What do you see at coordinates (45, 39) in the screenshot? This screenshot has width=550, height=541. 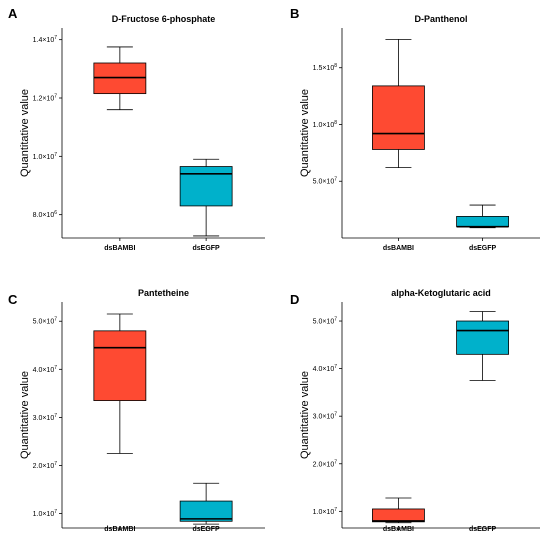 I see `y-tick-label: 1.4×10⁷` at bounding box center [45, 39].